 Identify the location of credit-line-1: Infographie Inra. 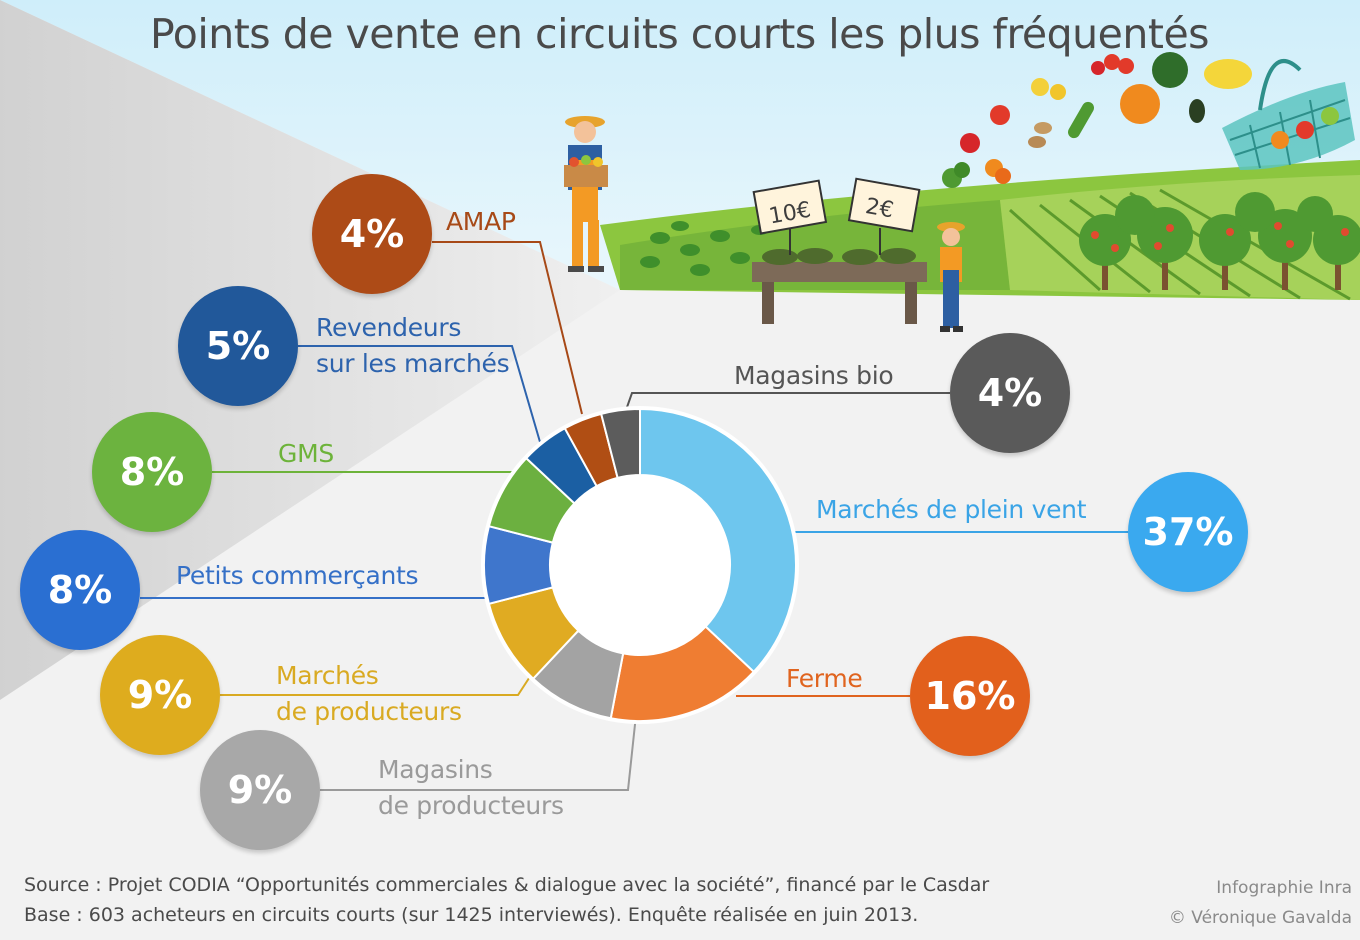
(1284, 888).